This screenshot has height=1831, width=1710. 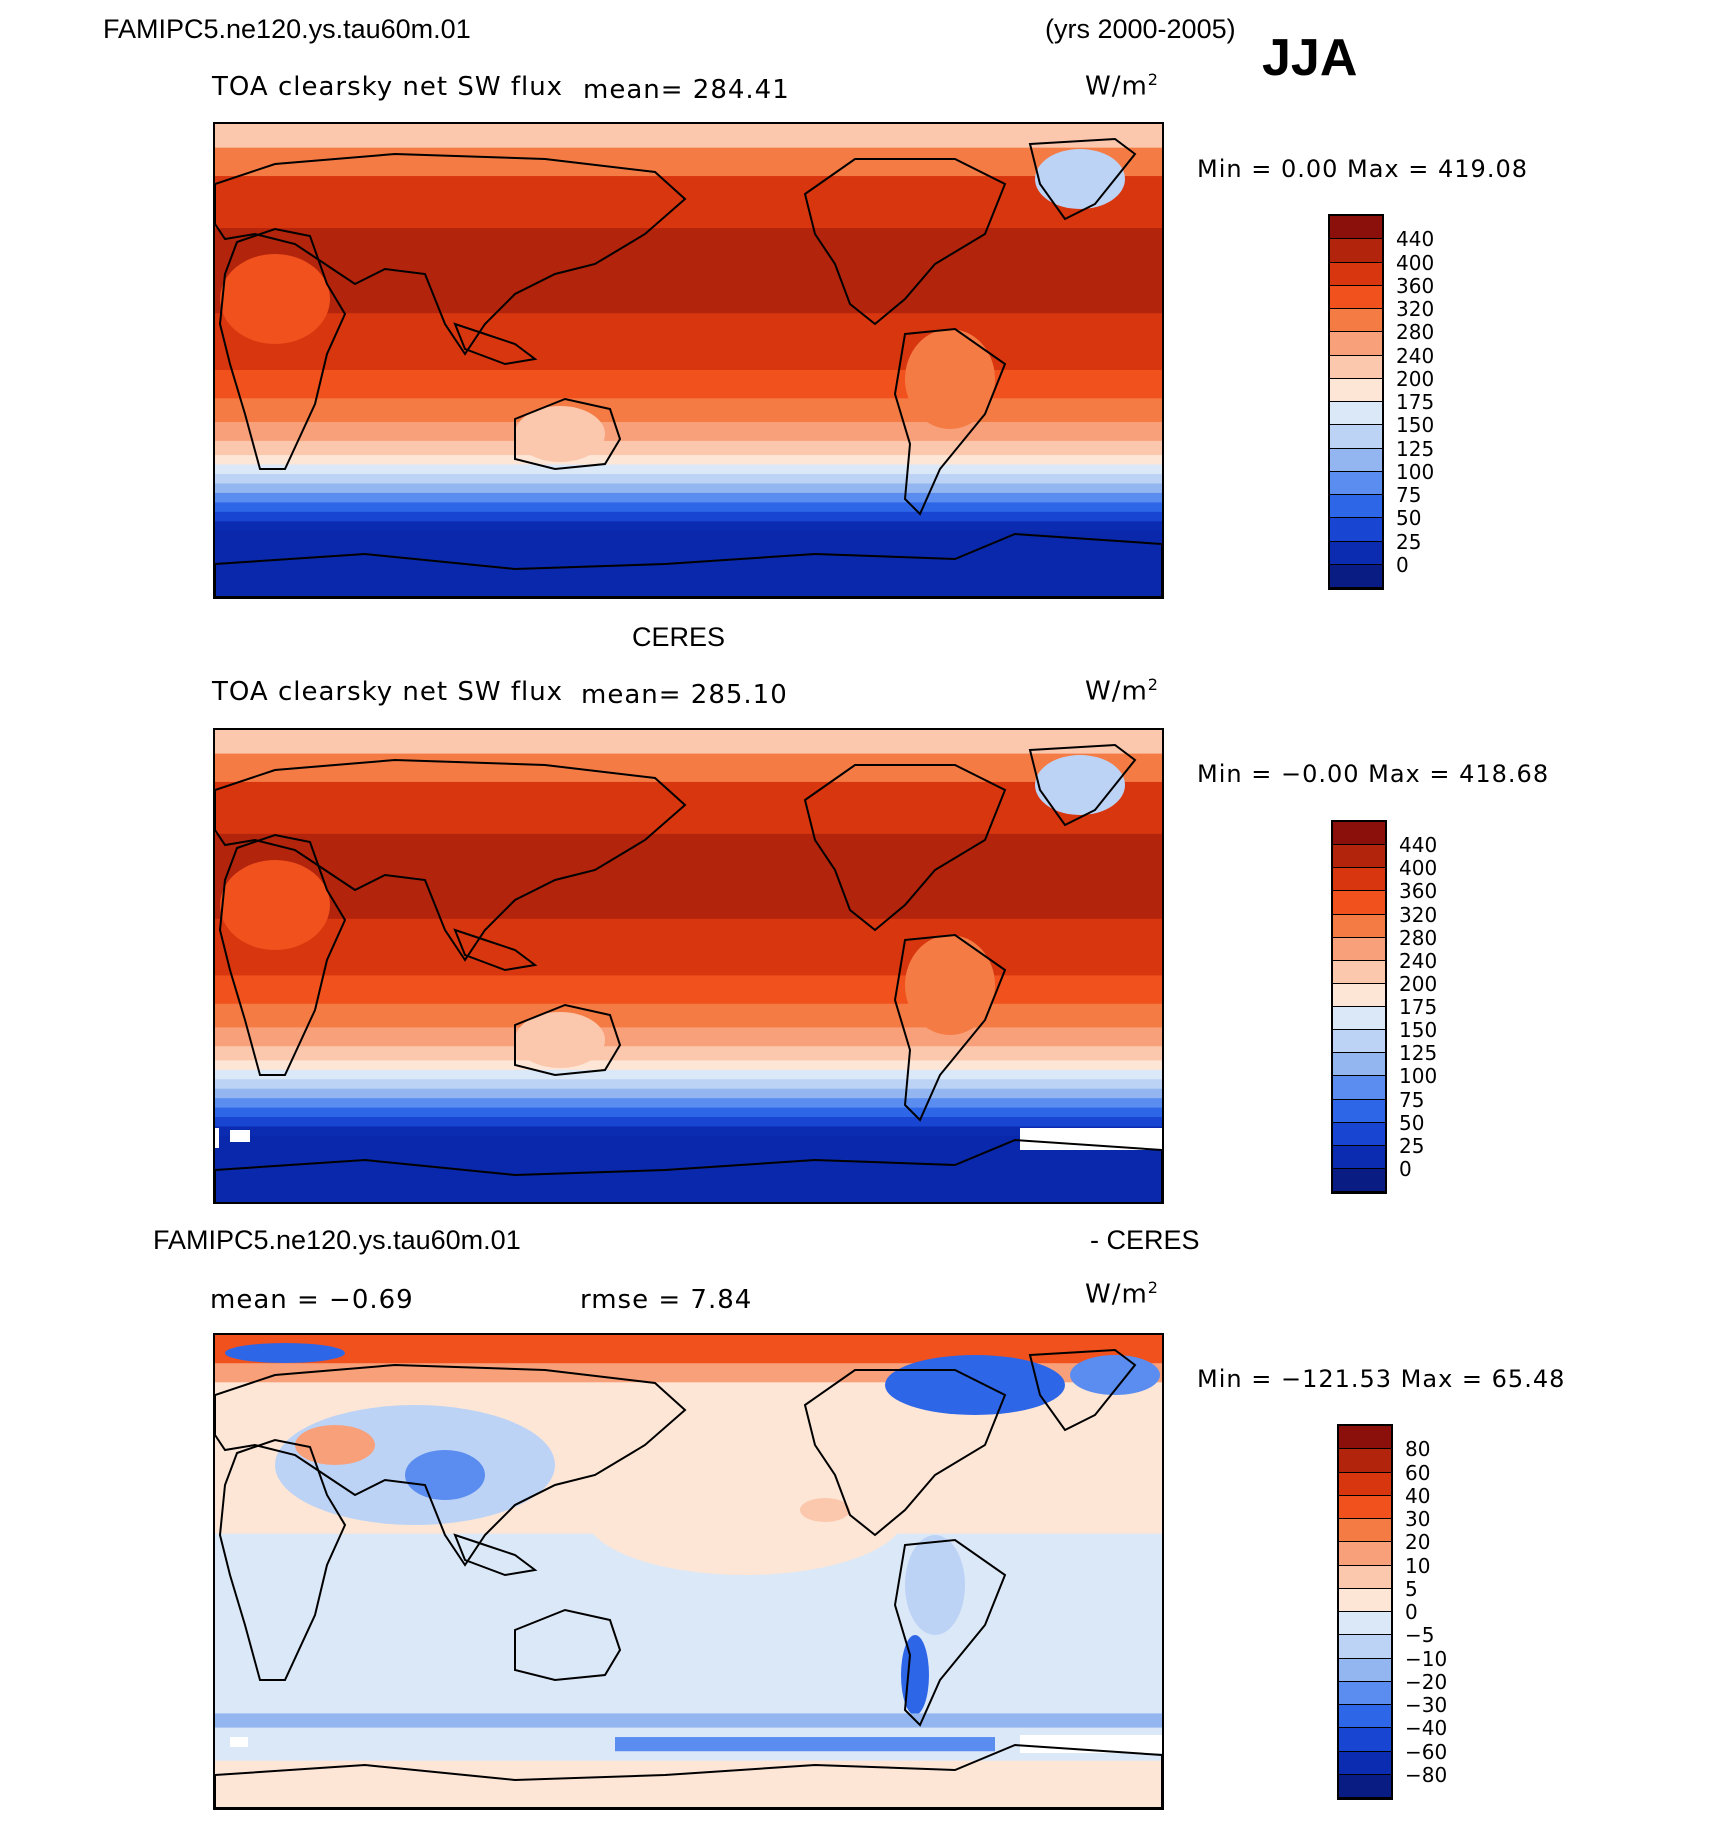 I want to click on panel2-colorbar, so click(x=1359, y=1007).